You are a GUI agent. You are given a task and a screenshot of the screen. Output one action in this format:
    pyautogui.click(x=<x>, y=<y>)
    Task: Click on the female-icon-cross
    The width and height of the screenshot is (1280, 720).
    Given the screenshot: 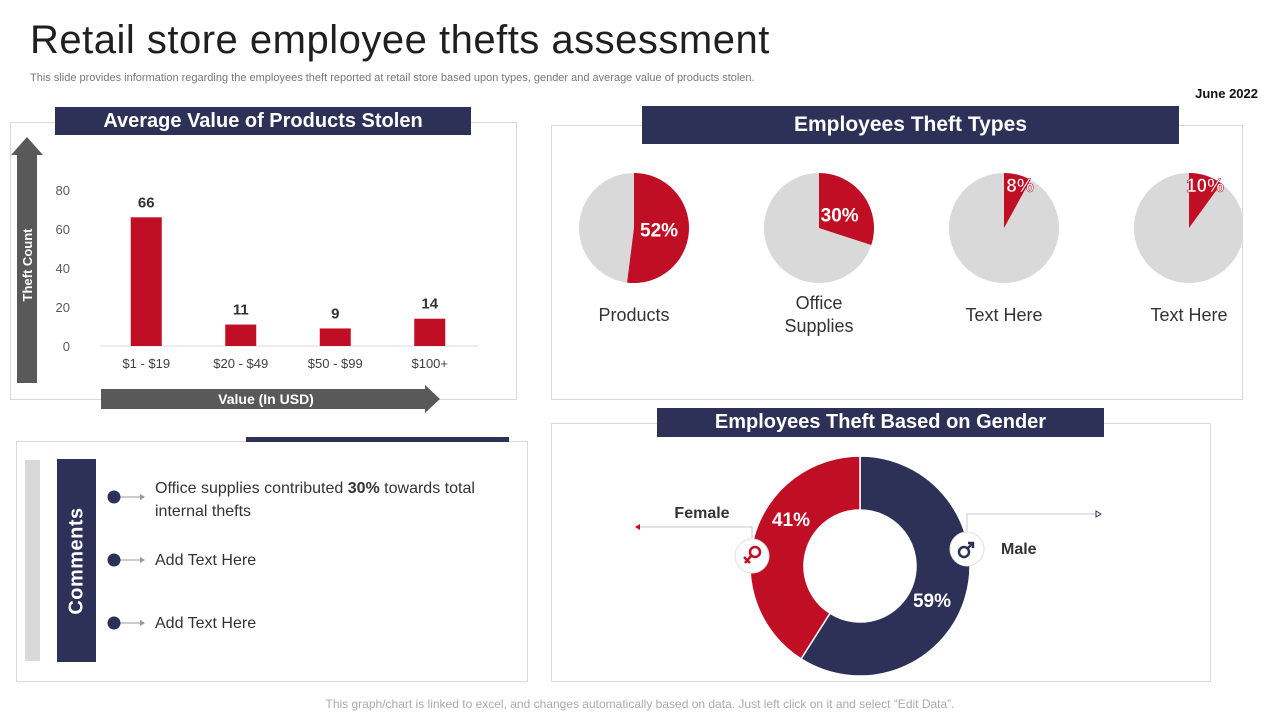 What is the action you would take?
    pyautogui.click(x=747, y=560)
    